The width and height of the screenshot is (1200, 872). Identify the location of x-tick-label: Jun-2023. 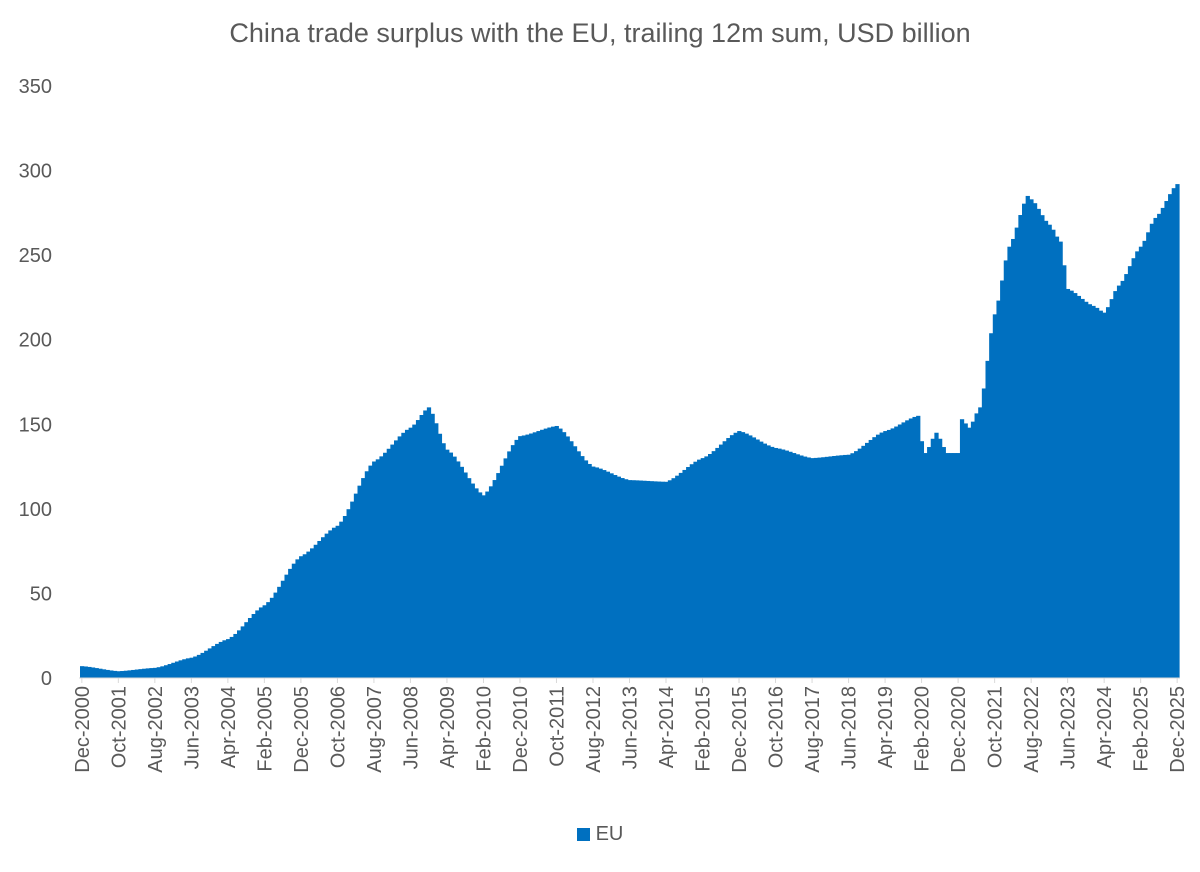
(1069, 727).